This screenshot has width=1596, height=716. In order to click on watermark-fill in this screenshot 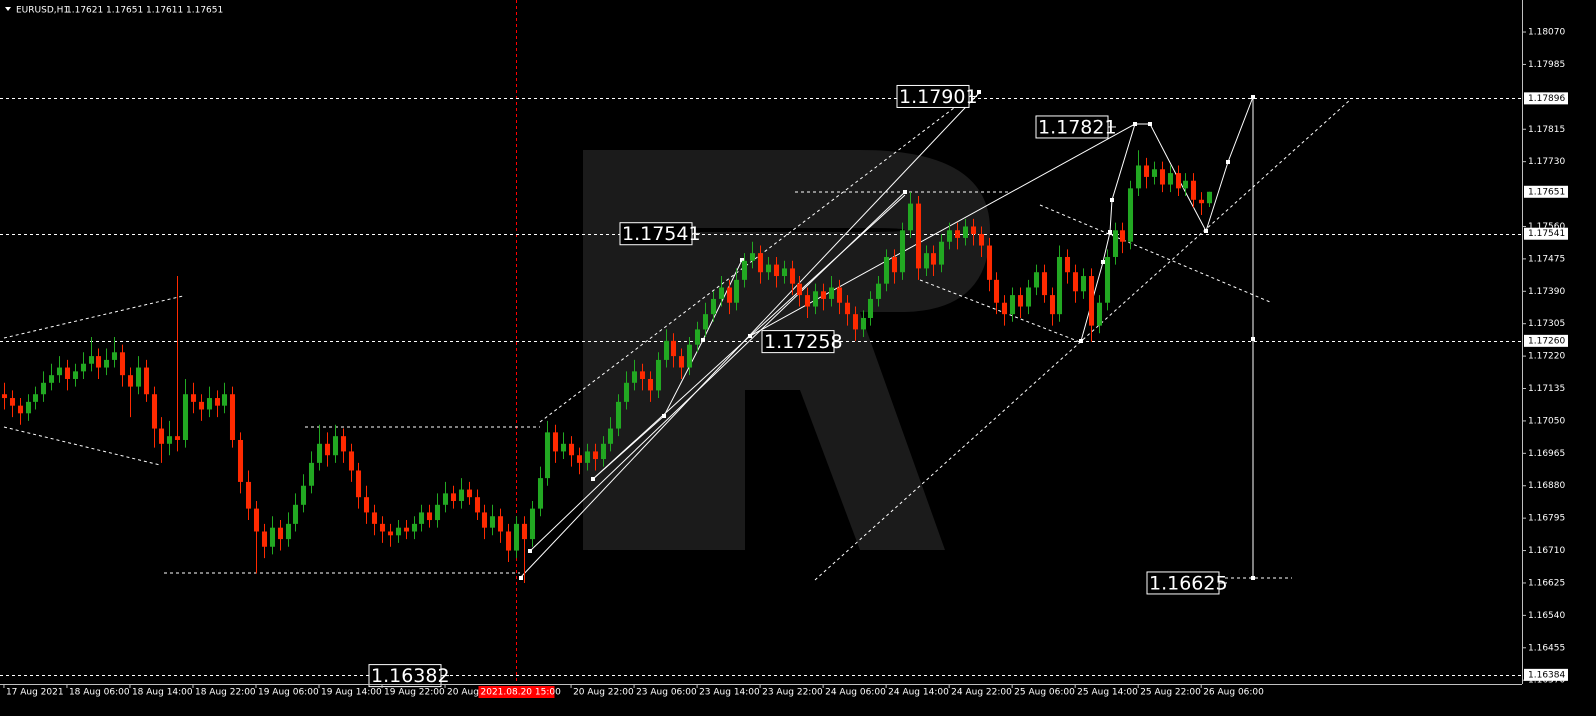, I will do `click(704, 391)`.